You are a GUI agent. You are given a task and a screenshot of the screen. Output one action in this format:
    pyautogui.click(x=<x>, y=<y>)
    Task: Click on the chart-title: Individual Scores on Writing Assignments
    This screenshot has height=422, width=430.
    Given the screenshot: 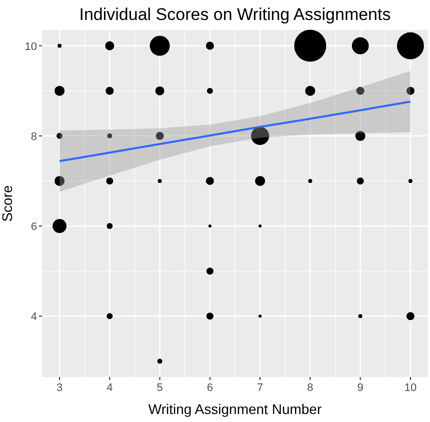 What is the action you would take?
    pyautogui.click(x=235, y=14)
    